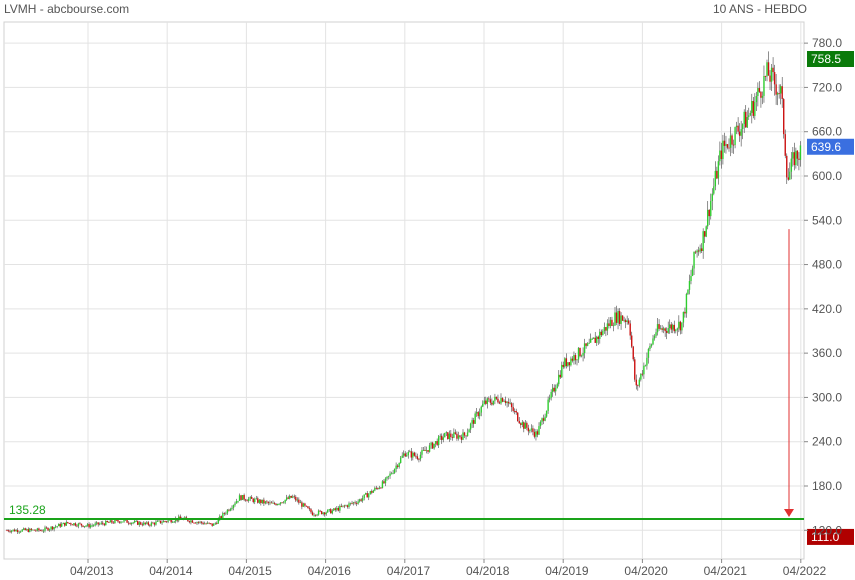 This screenshot has width=855, height=580. What do you see at coordinates (827, 220) in the screenshot?
I see `y-tick-label: 540.0` at bounding box center [827, 220].